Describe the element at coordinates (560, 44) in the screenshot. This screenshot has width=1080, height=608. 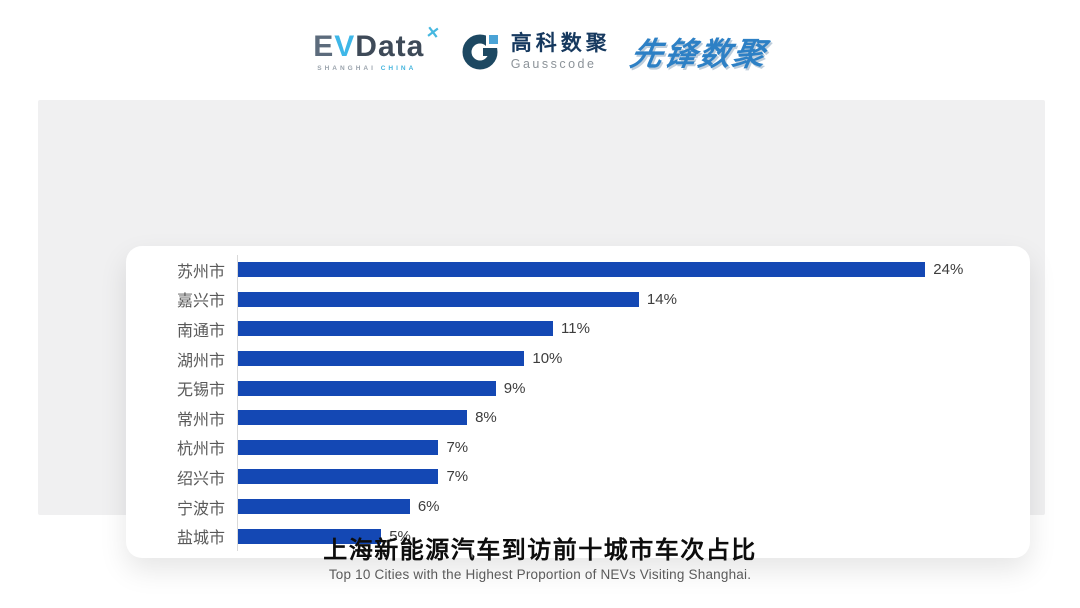
I see `gausscode-cn-name: 高科数聚` at that location.